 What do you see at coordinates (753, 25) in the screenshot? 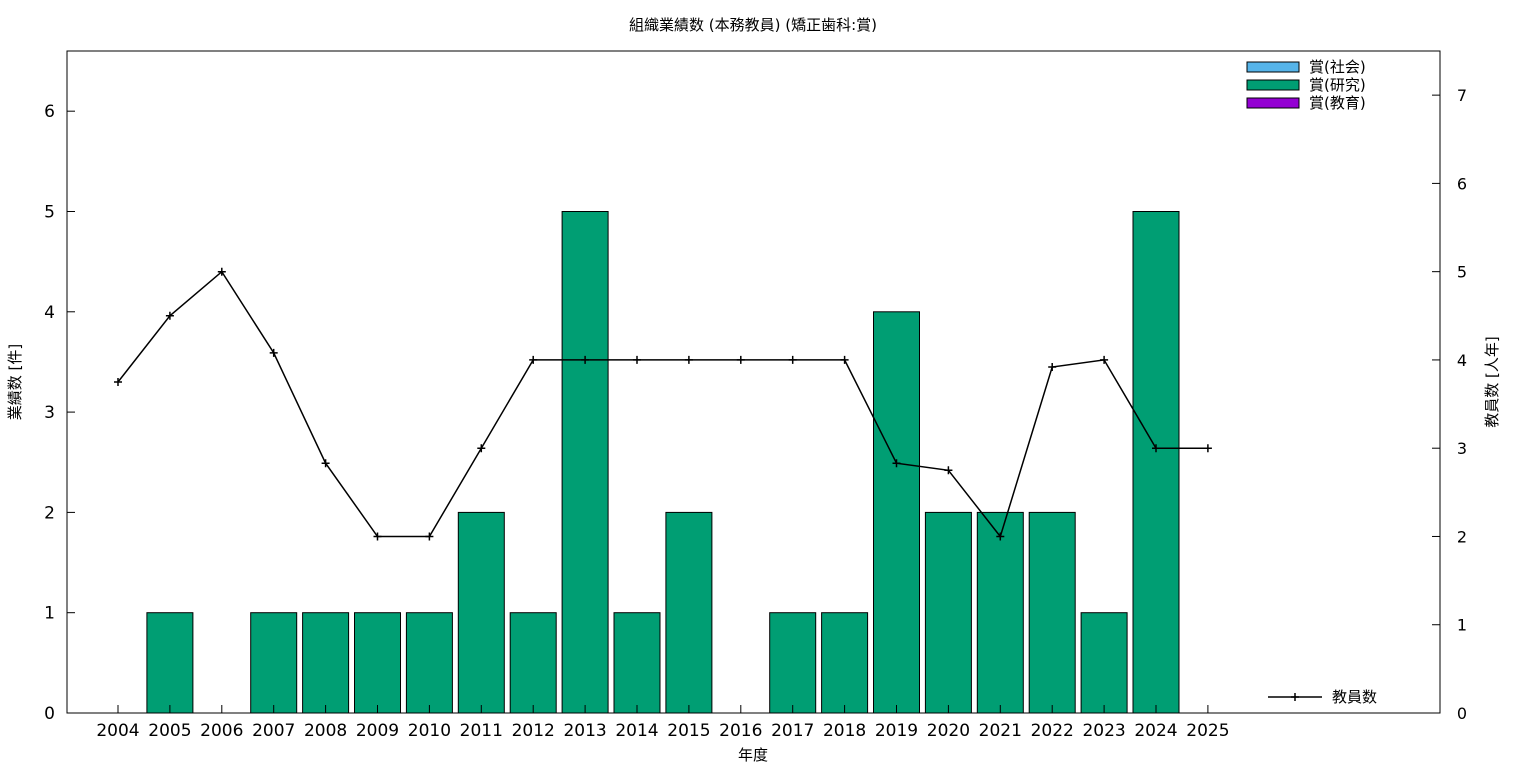
I see `chart-title: 組織業績数 (本務教員) (矯正歯科:賞)` at bounding box center [753, 25].